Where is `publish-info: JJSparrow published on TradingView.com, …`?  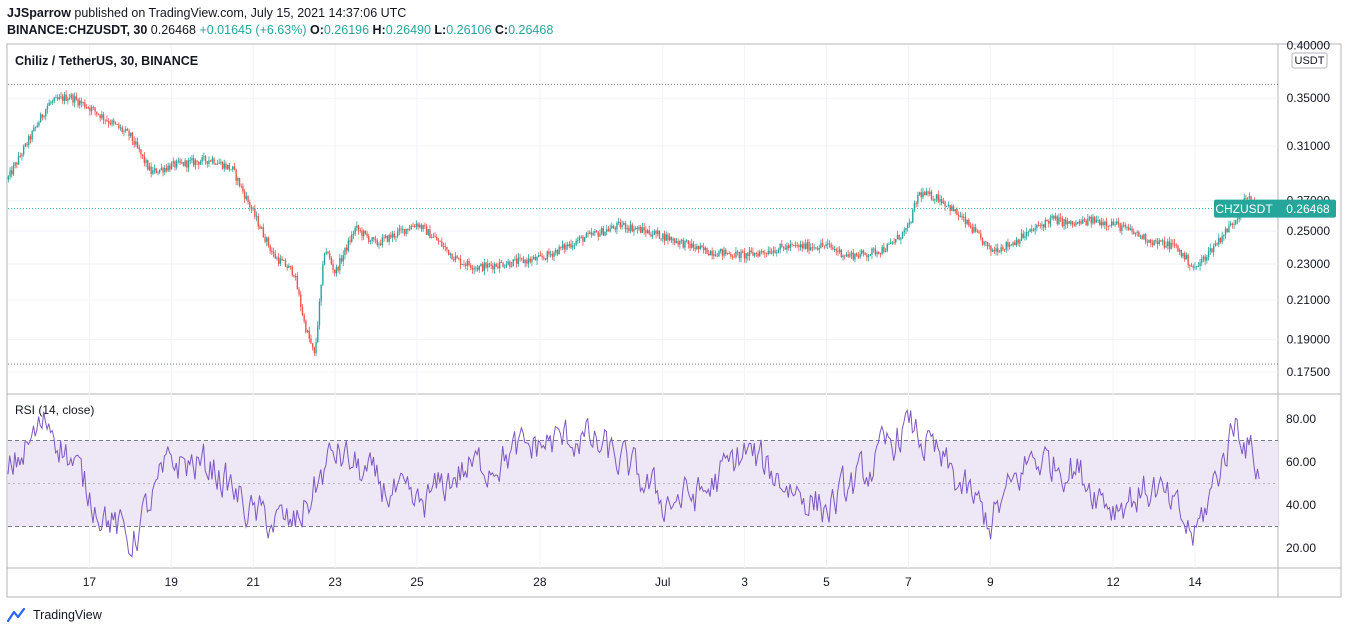 publish-info: JJSparrow published on TradingView.com, … is located at coordinates (672, 13).